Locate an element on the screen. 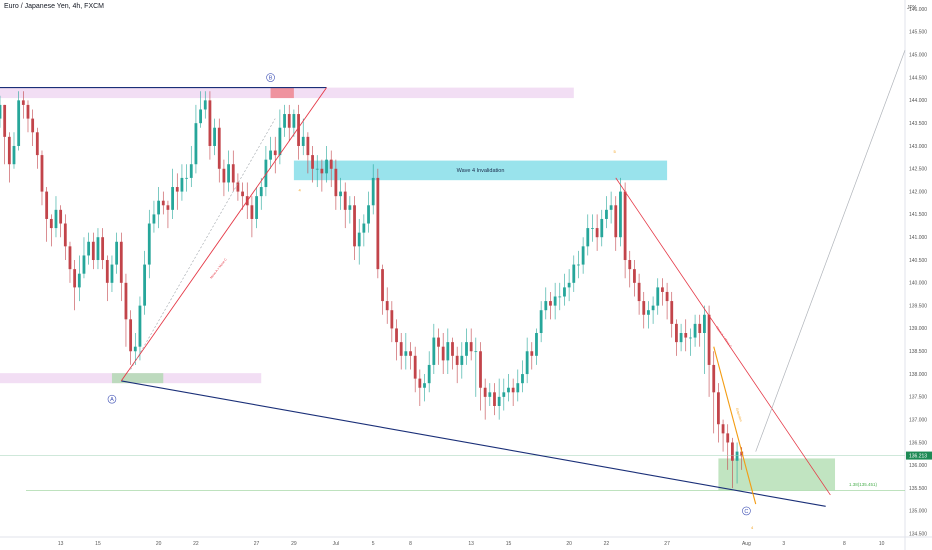 This screenshot has width=932, height=550. price-tick: 138.500 is located at coordinates (918, 352).